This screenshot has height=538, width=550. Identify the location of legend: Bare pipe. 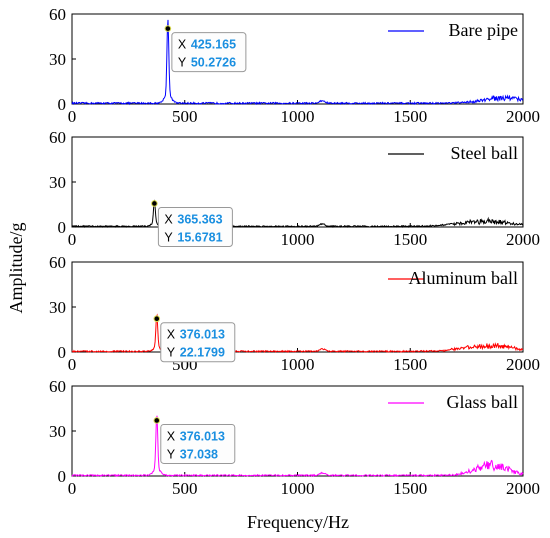
(453, 28).